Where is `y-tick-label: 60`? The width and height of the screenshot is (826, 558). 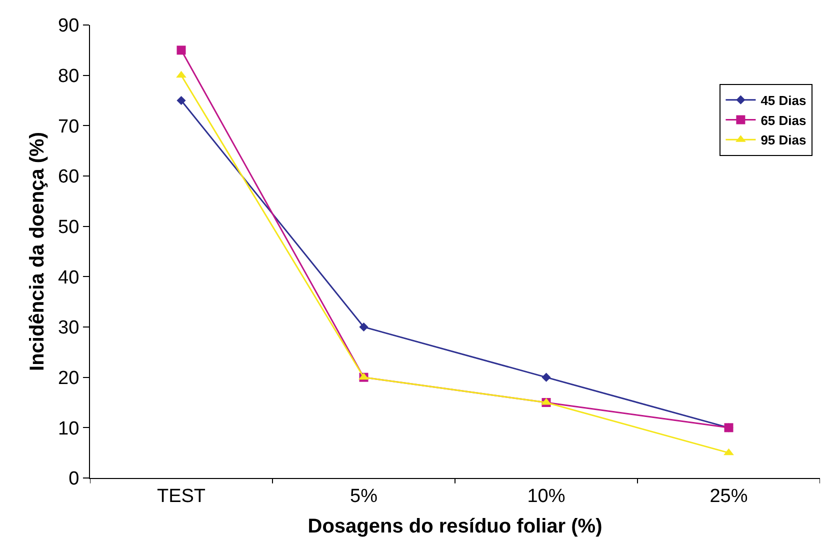
y-tick-label: 60 is located at coordinates (69, 177).